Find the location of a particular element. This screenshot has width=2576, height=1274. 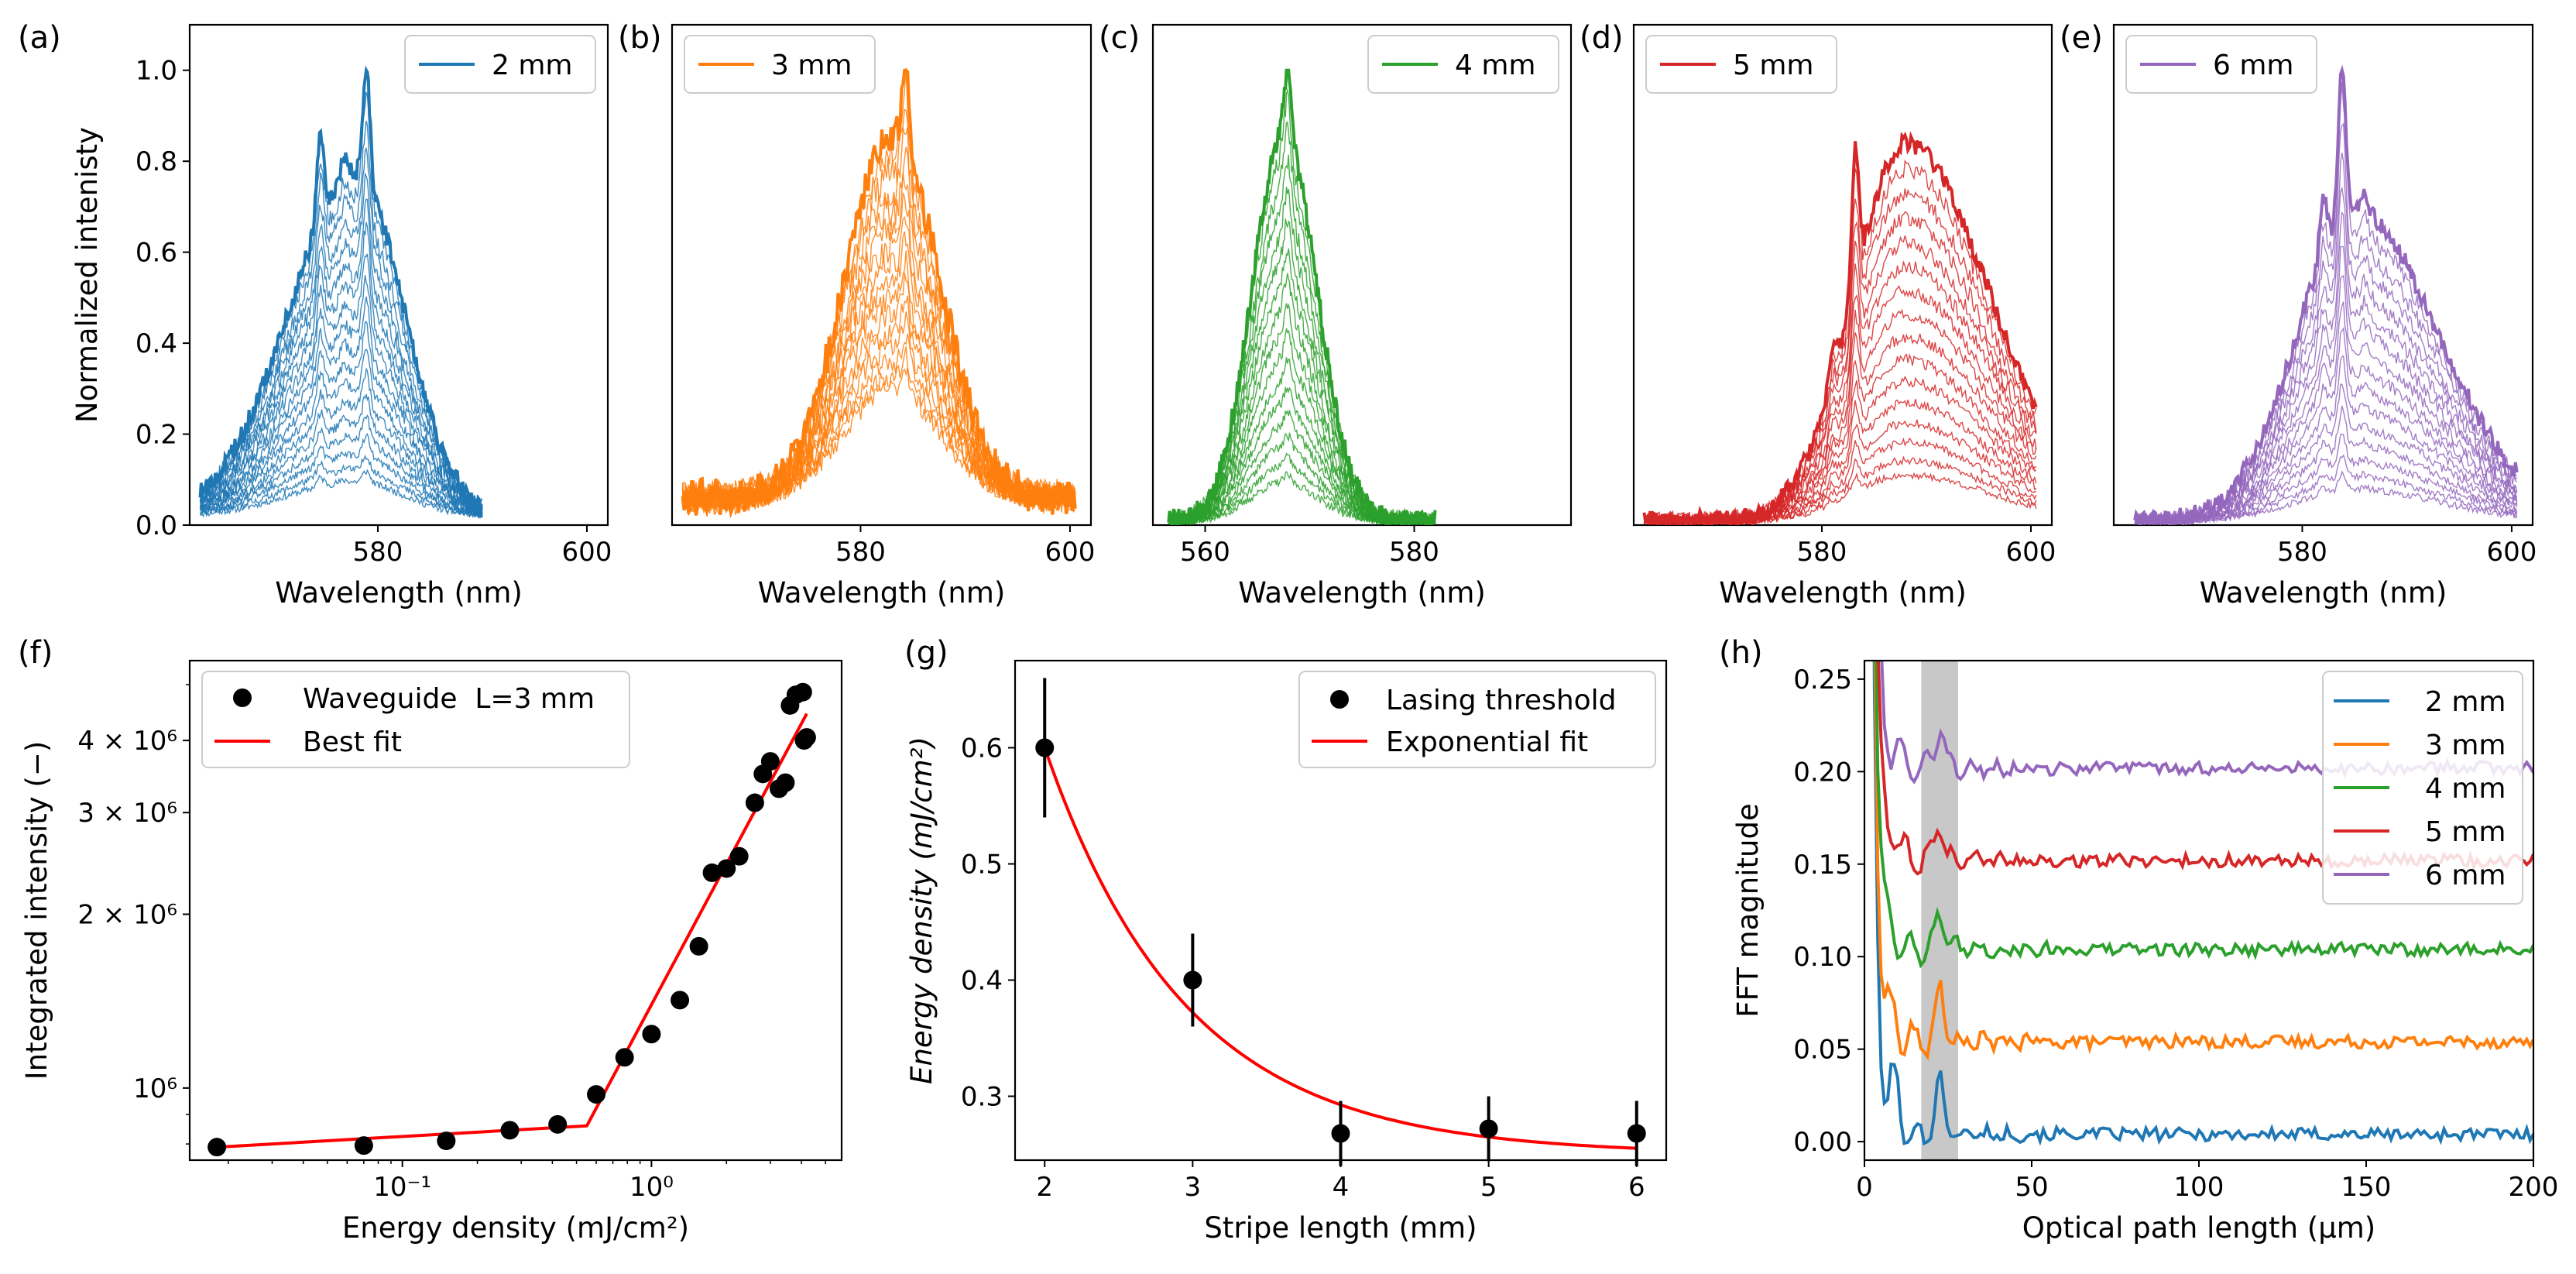

x-tick-label-b: 600 is located at coordinates (1069, 553).